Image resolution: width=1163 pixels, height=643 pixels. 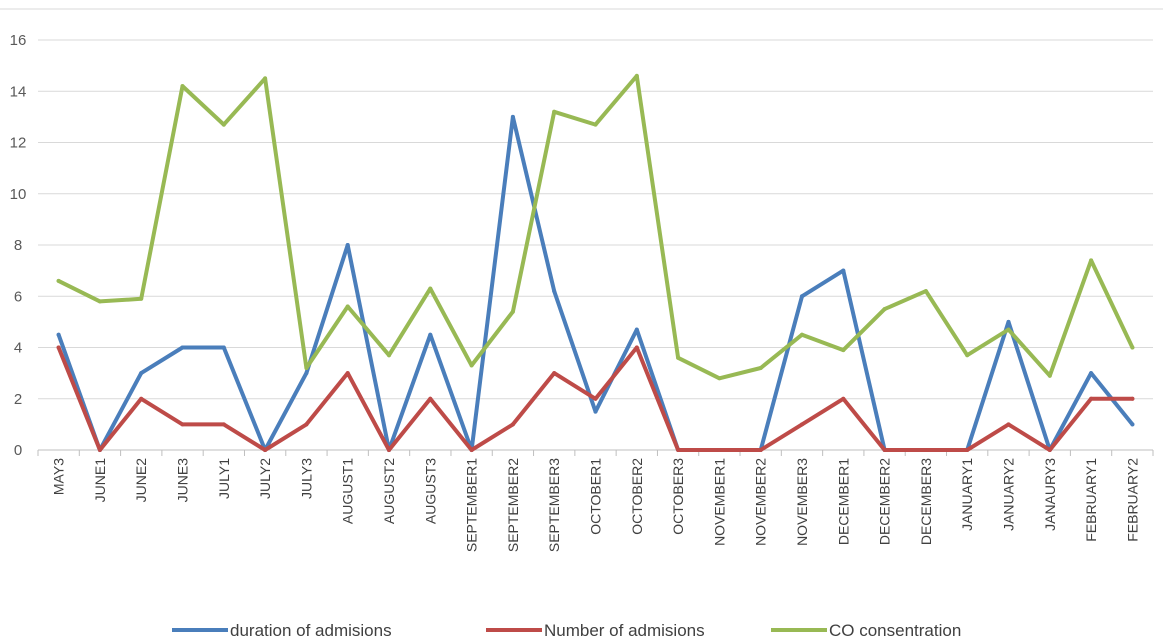 What do you see at coordinates (1008, 494) in the screenshot?
I see `x-tick-label: JANUARY2` at bounding box center [1008, 494].